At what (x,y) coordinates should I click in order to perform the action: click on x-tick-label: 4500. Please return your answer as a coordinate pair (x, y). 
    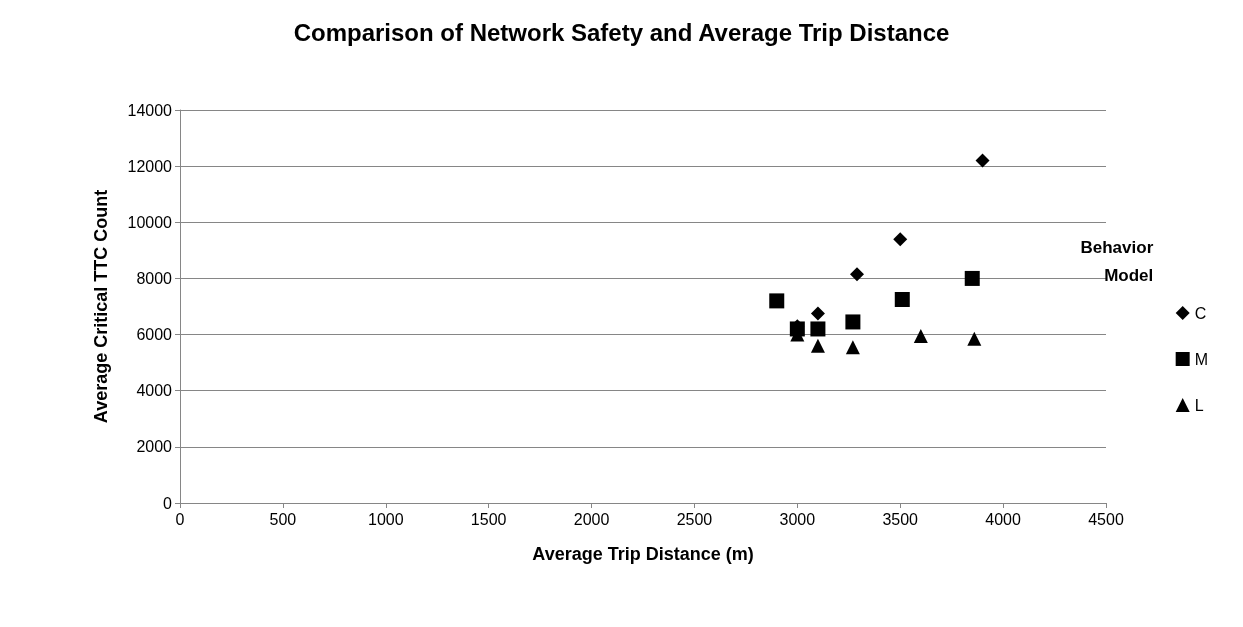
    Looking at the image, I should click on (1106, 519).